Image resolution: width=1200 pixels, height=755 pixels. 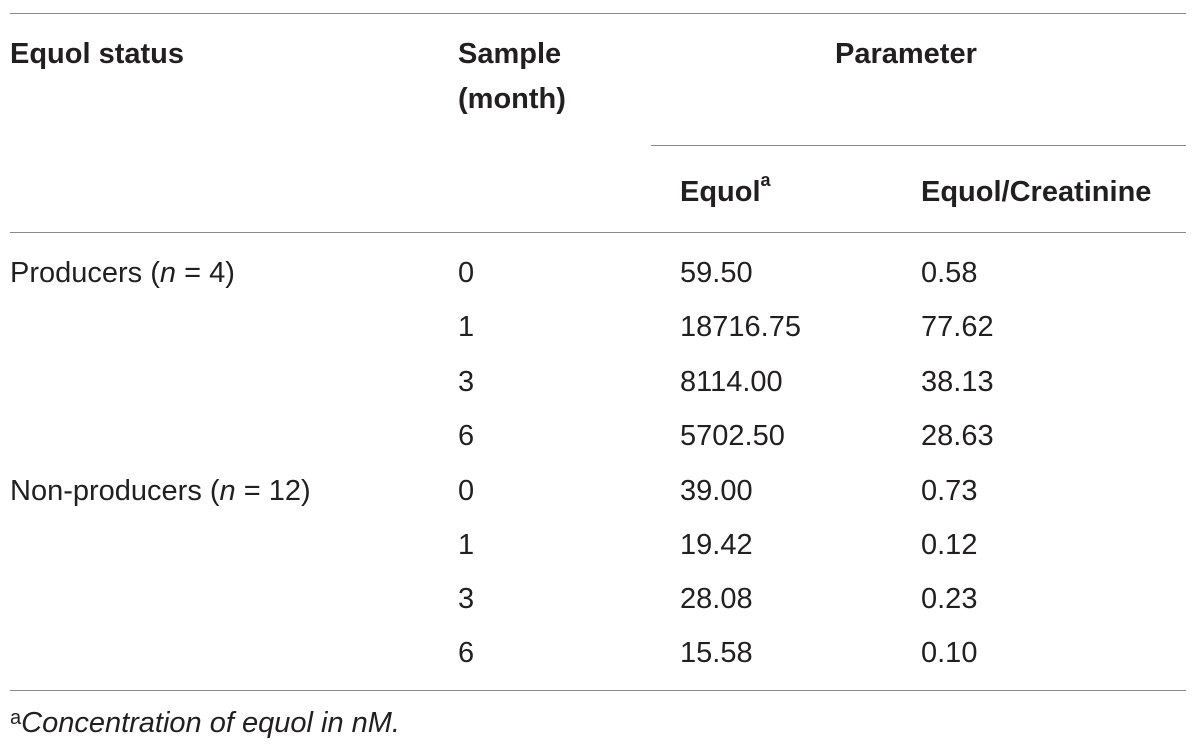 I want to click on footnote-mark: a, so click(x=16, y=718).